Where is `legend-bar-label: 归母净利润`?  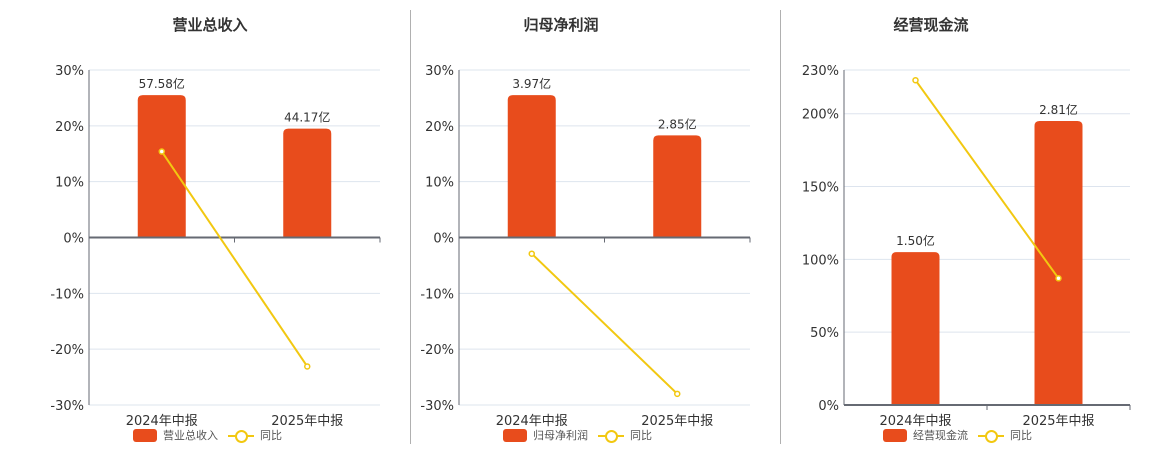 legend-bar-label: 归母净利润 is located at coordinates (560, 435).